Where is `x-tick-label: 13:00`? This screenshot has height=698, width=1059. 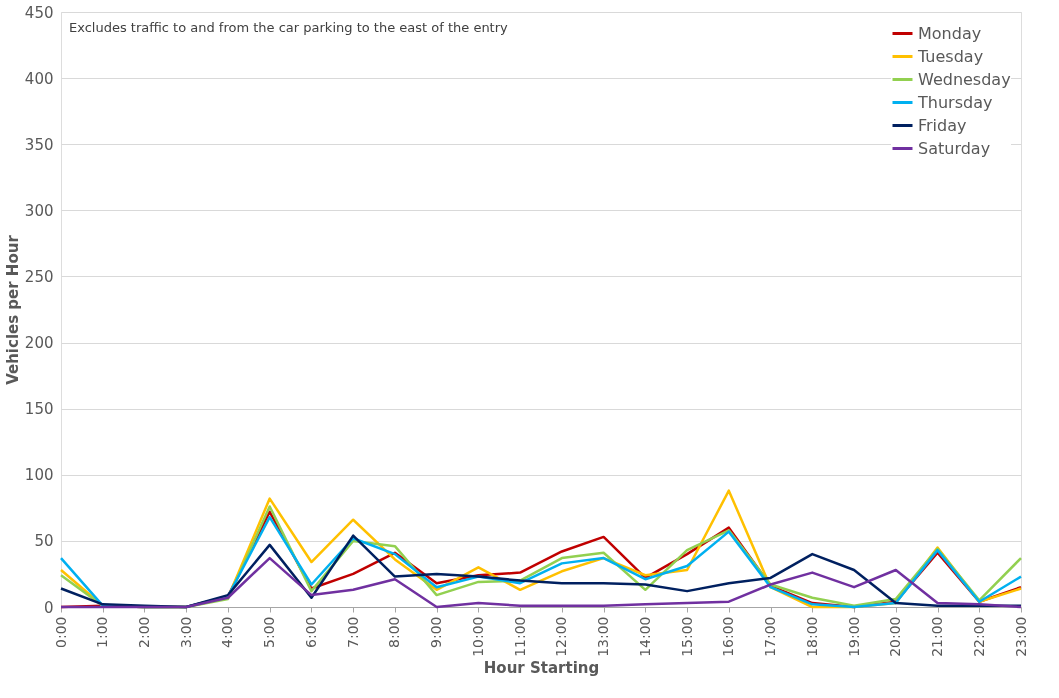 x-tick-label: 13:00 is located at coordinates (603, 636).